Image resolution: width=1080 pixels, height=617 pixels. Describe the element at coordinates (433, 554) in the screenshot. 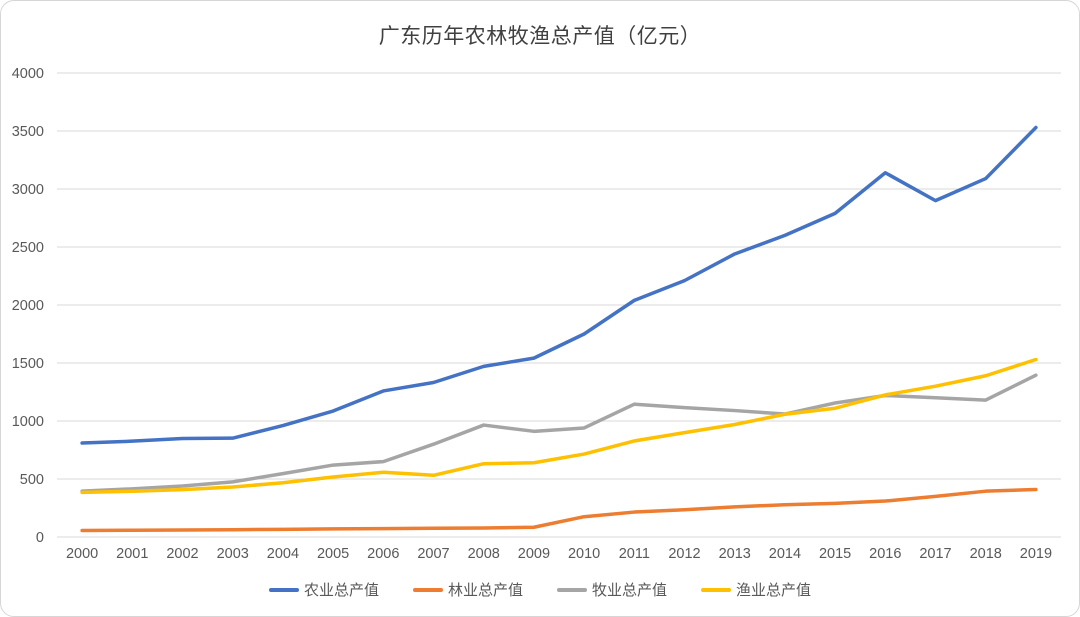

I see `x-axis-tick-label: 2007` at that location.